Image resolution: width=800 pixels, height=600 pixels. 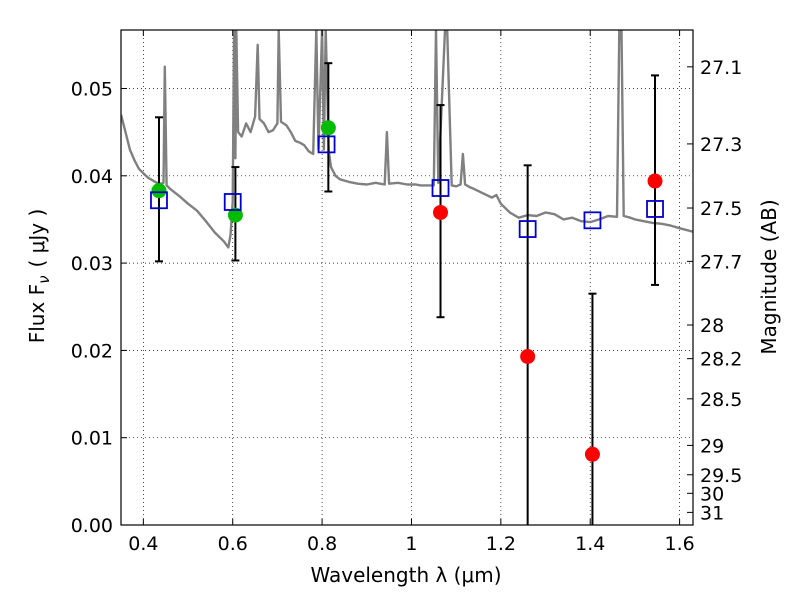 I want to click on y-axis-label: Flux Fν ( μJy ), so click(x=39, y=276).